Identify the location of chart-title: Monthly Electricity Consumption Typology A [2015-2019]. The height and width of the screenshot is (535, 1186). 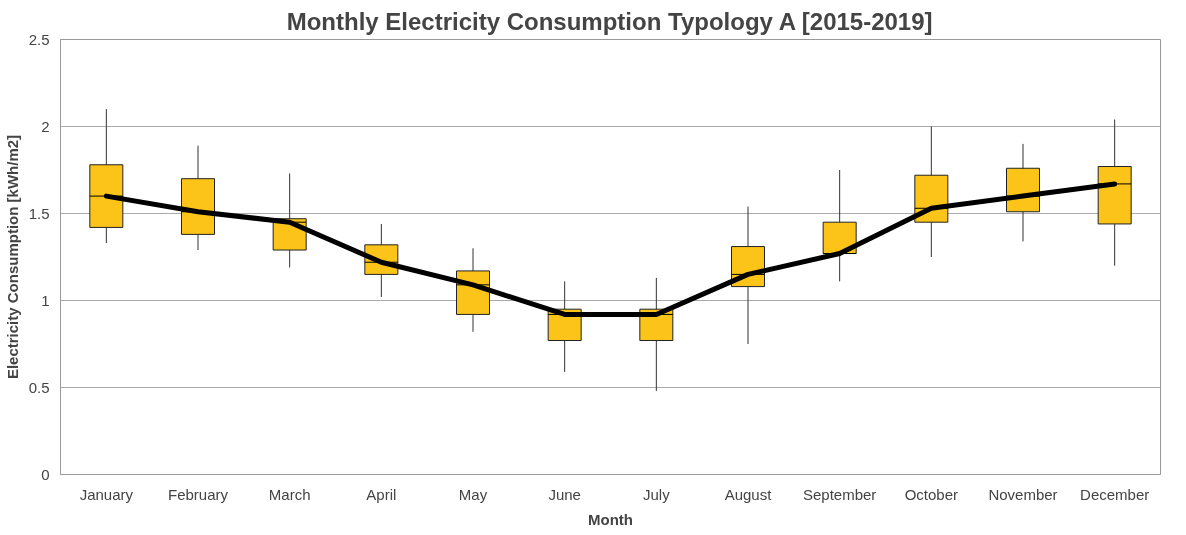
(609, 21).